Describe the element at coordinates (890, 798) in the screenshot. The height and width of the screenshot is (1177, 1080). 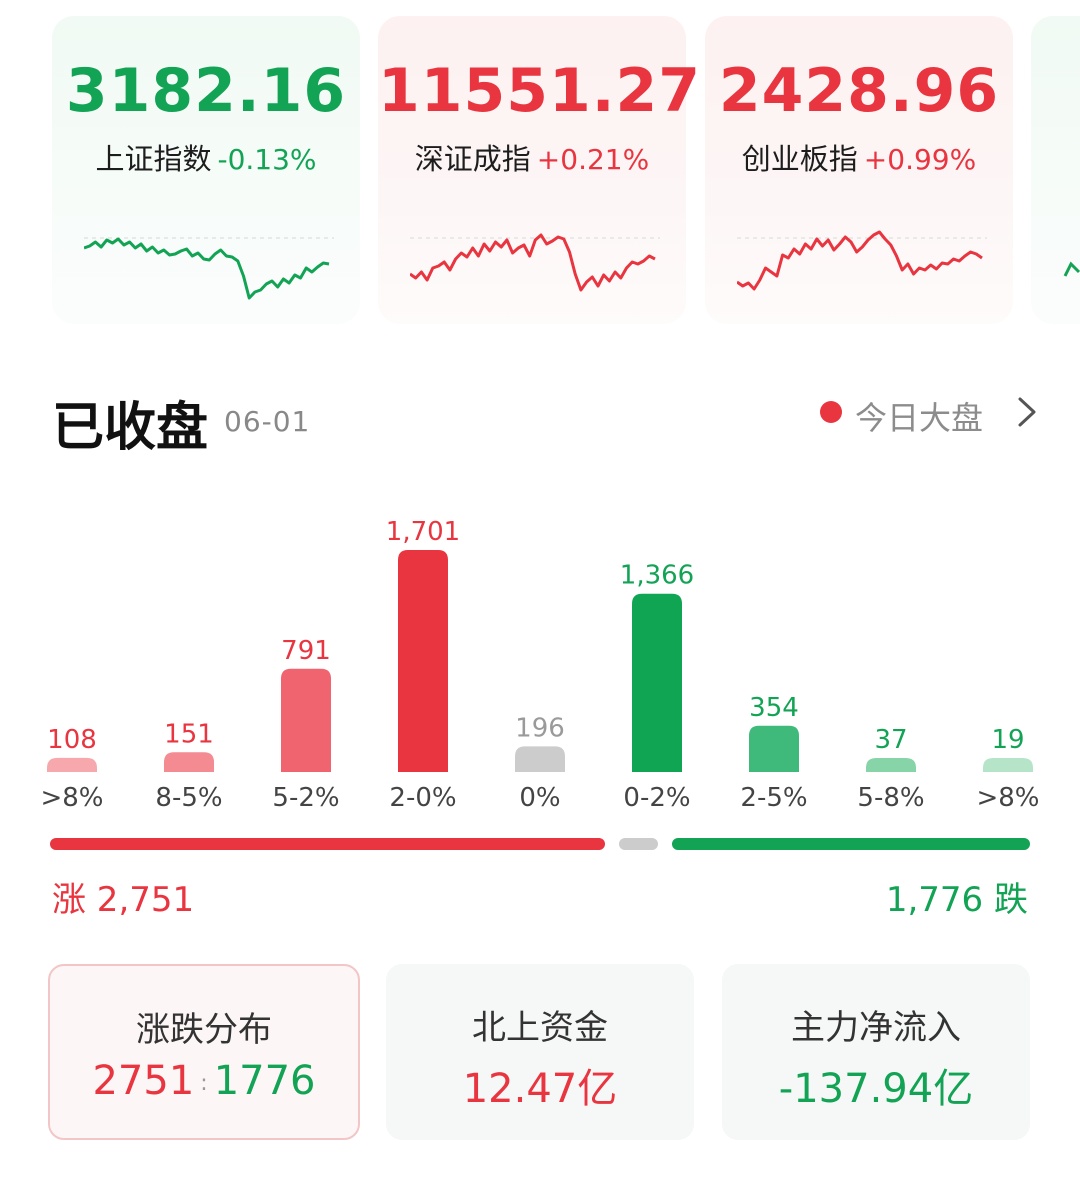
I see `bar-category-label: 5-8%` at that location.